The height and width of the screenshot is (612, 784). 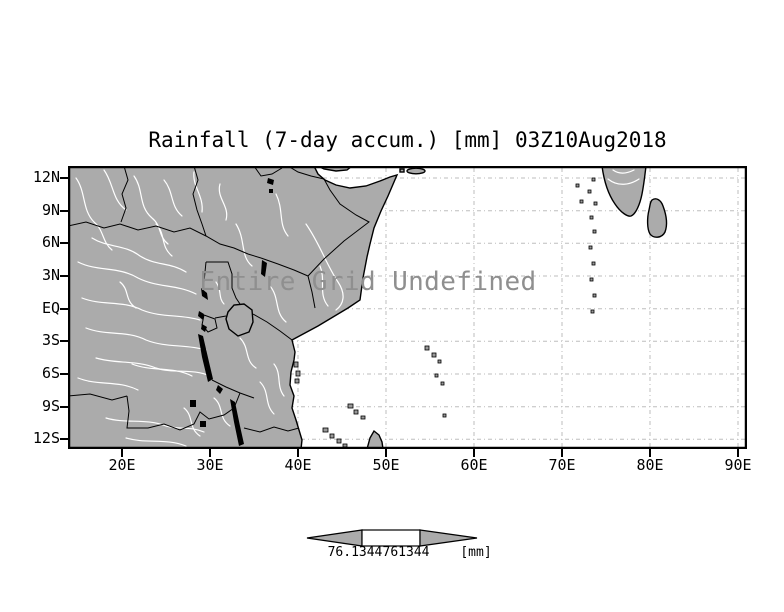 I want to click on legend-left-arrow, so click(x=334, y=538).